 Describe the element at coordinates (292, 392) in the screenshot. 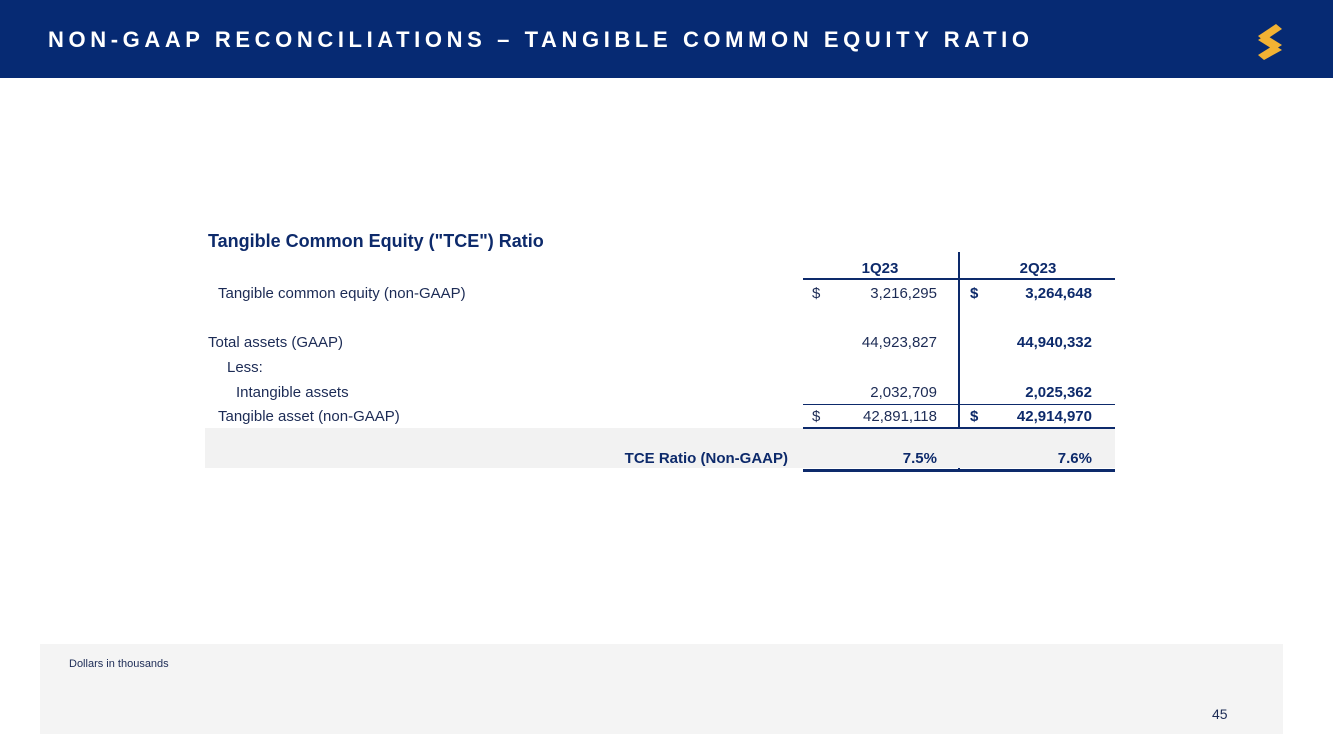

I see `row-label: Intangible assets` at that location.